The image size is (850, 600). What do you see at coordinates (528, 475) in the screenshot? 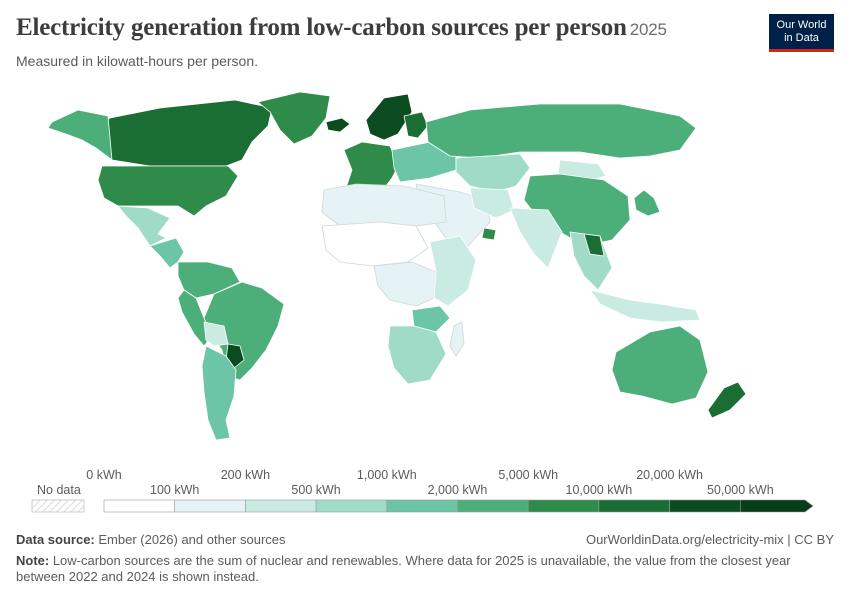
I see `legend-top-label: 5,000 kWh` at bounding box center [528, 475].